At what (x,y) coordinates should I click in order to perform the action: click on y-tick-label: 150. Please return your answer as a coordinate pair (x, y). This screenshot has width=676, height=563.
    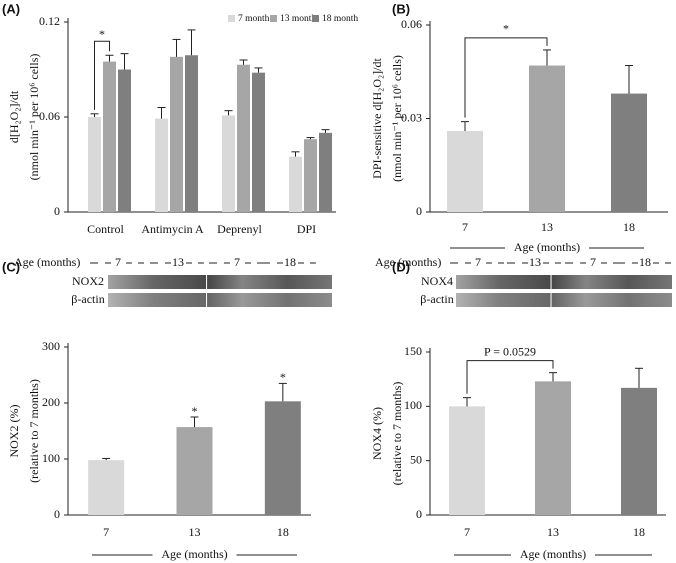
    Looking at the image, I should click on (413, 351).